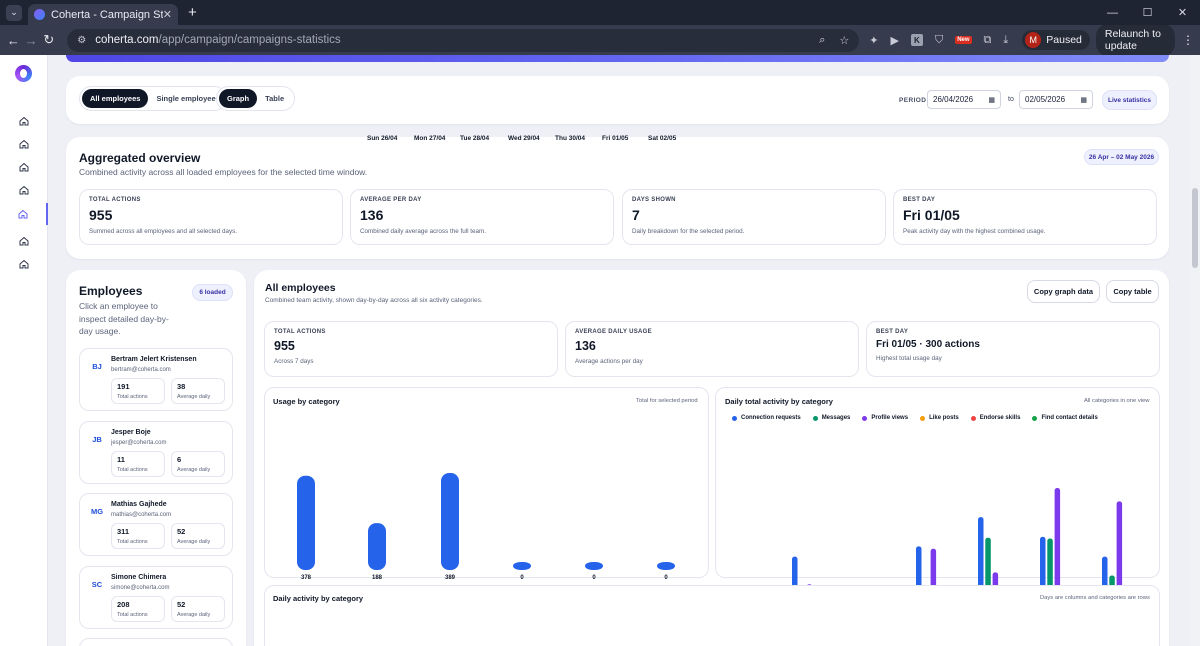 This screenshot has height=646, width=1200. What do you see at coordinates (13, 40) in the screenshot?
I see `back-icon: ←` at bounding box center [13, 40].